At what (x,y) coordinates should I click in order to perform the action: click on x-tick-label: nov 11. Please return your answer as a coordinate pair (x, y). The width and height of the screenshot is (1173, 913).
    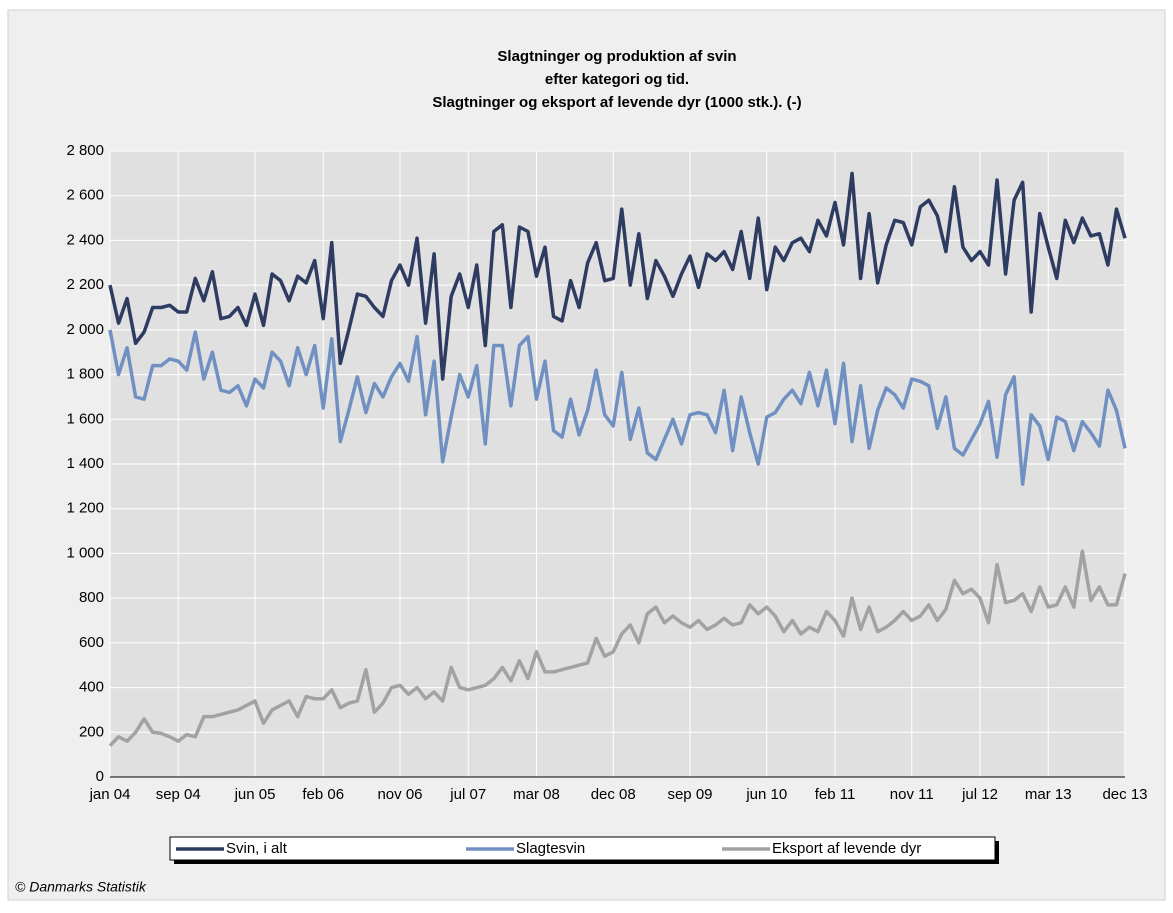
    Looking at the image, I should click on (912, 794).